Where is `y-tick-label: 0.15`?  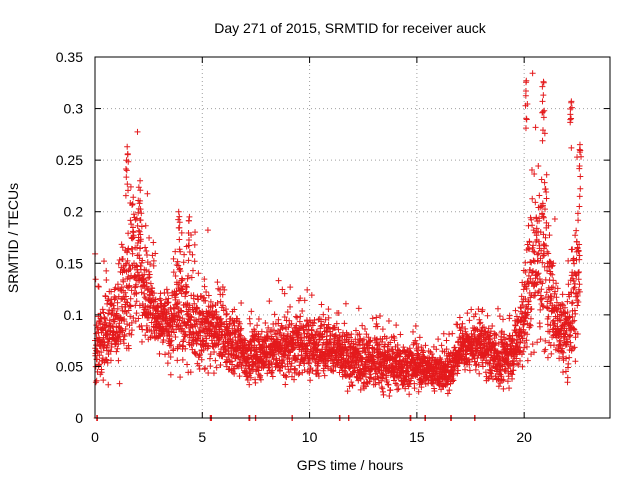
y-tick-label: 0.15 is located at coordinates (69, 263).